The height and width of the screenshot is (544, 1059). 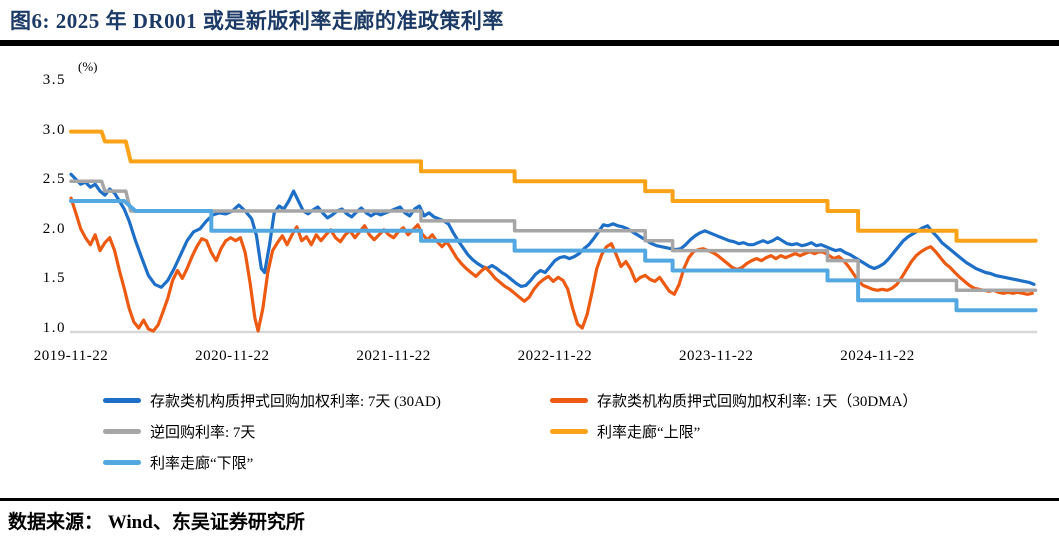 I want to click on legend-item-reverse-repo-7d: 逆回购利率: 7天, so click(x=179, y=431).